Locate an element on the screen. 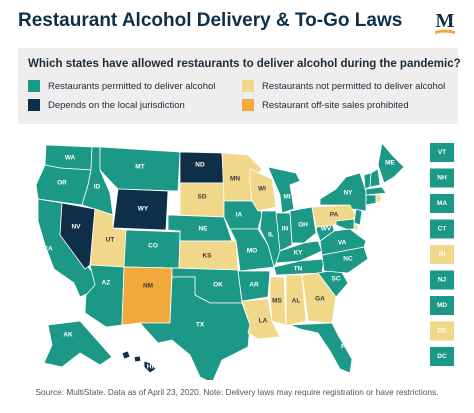 Image resolution: width=474 pixels, height=413 pixels. side-box-ct is located at coordinates (442, 229).